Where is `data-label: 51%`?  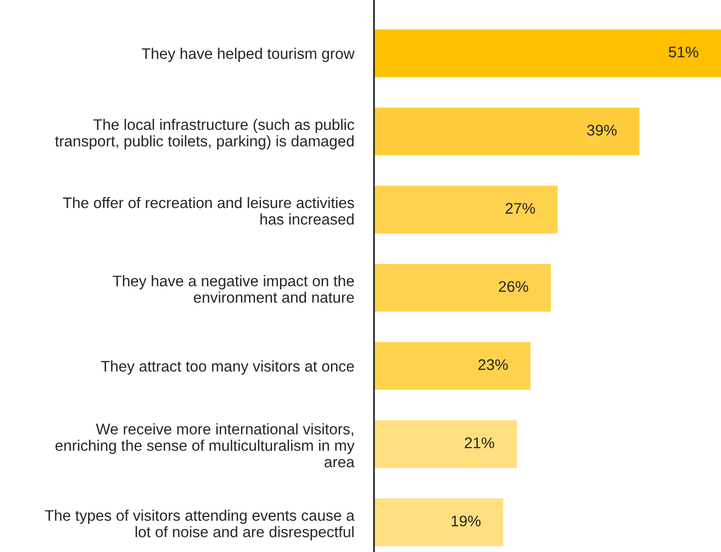 data-label: 51% is located at coordinates (683, 52).